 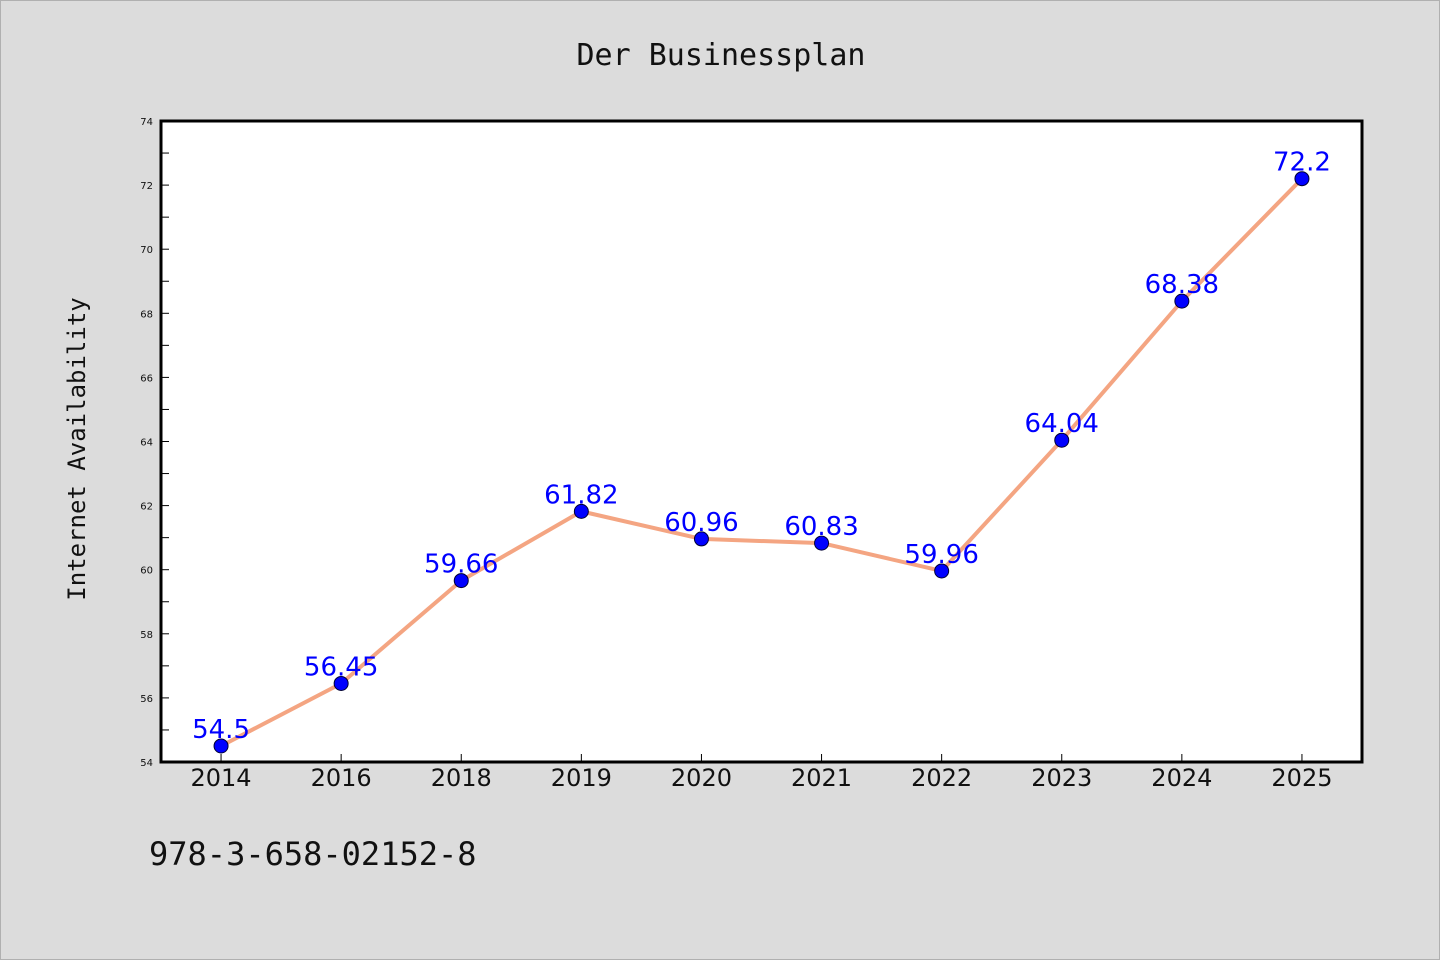 What do you see at coordinates (146, 314) in the screenshot?
I see `y-tick-label: 68` at bounding box center [146, 314].